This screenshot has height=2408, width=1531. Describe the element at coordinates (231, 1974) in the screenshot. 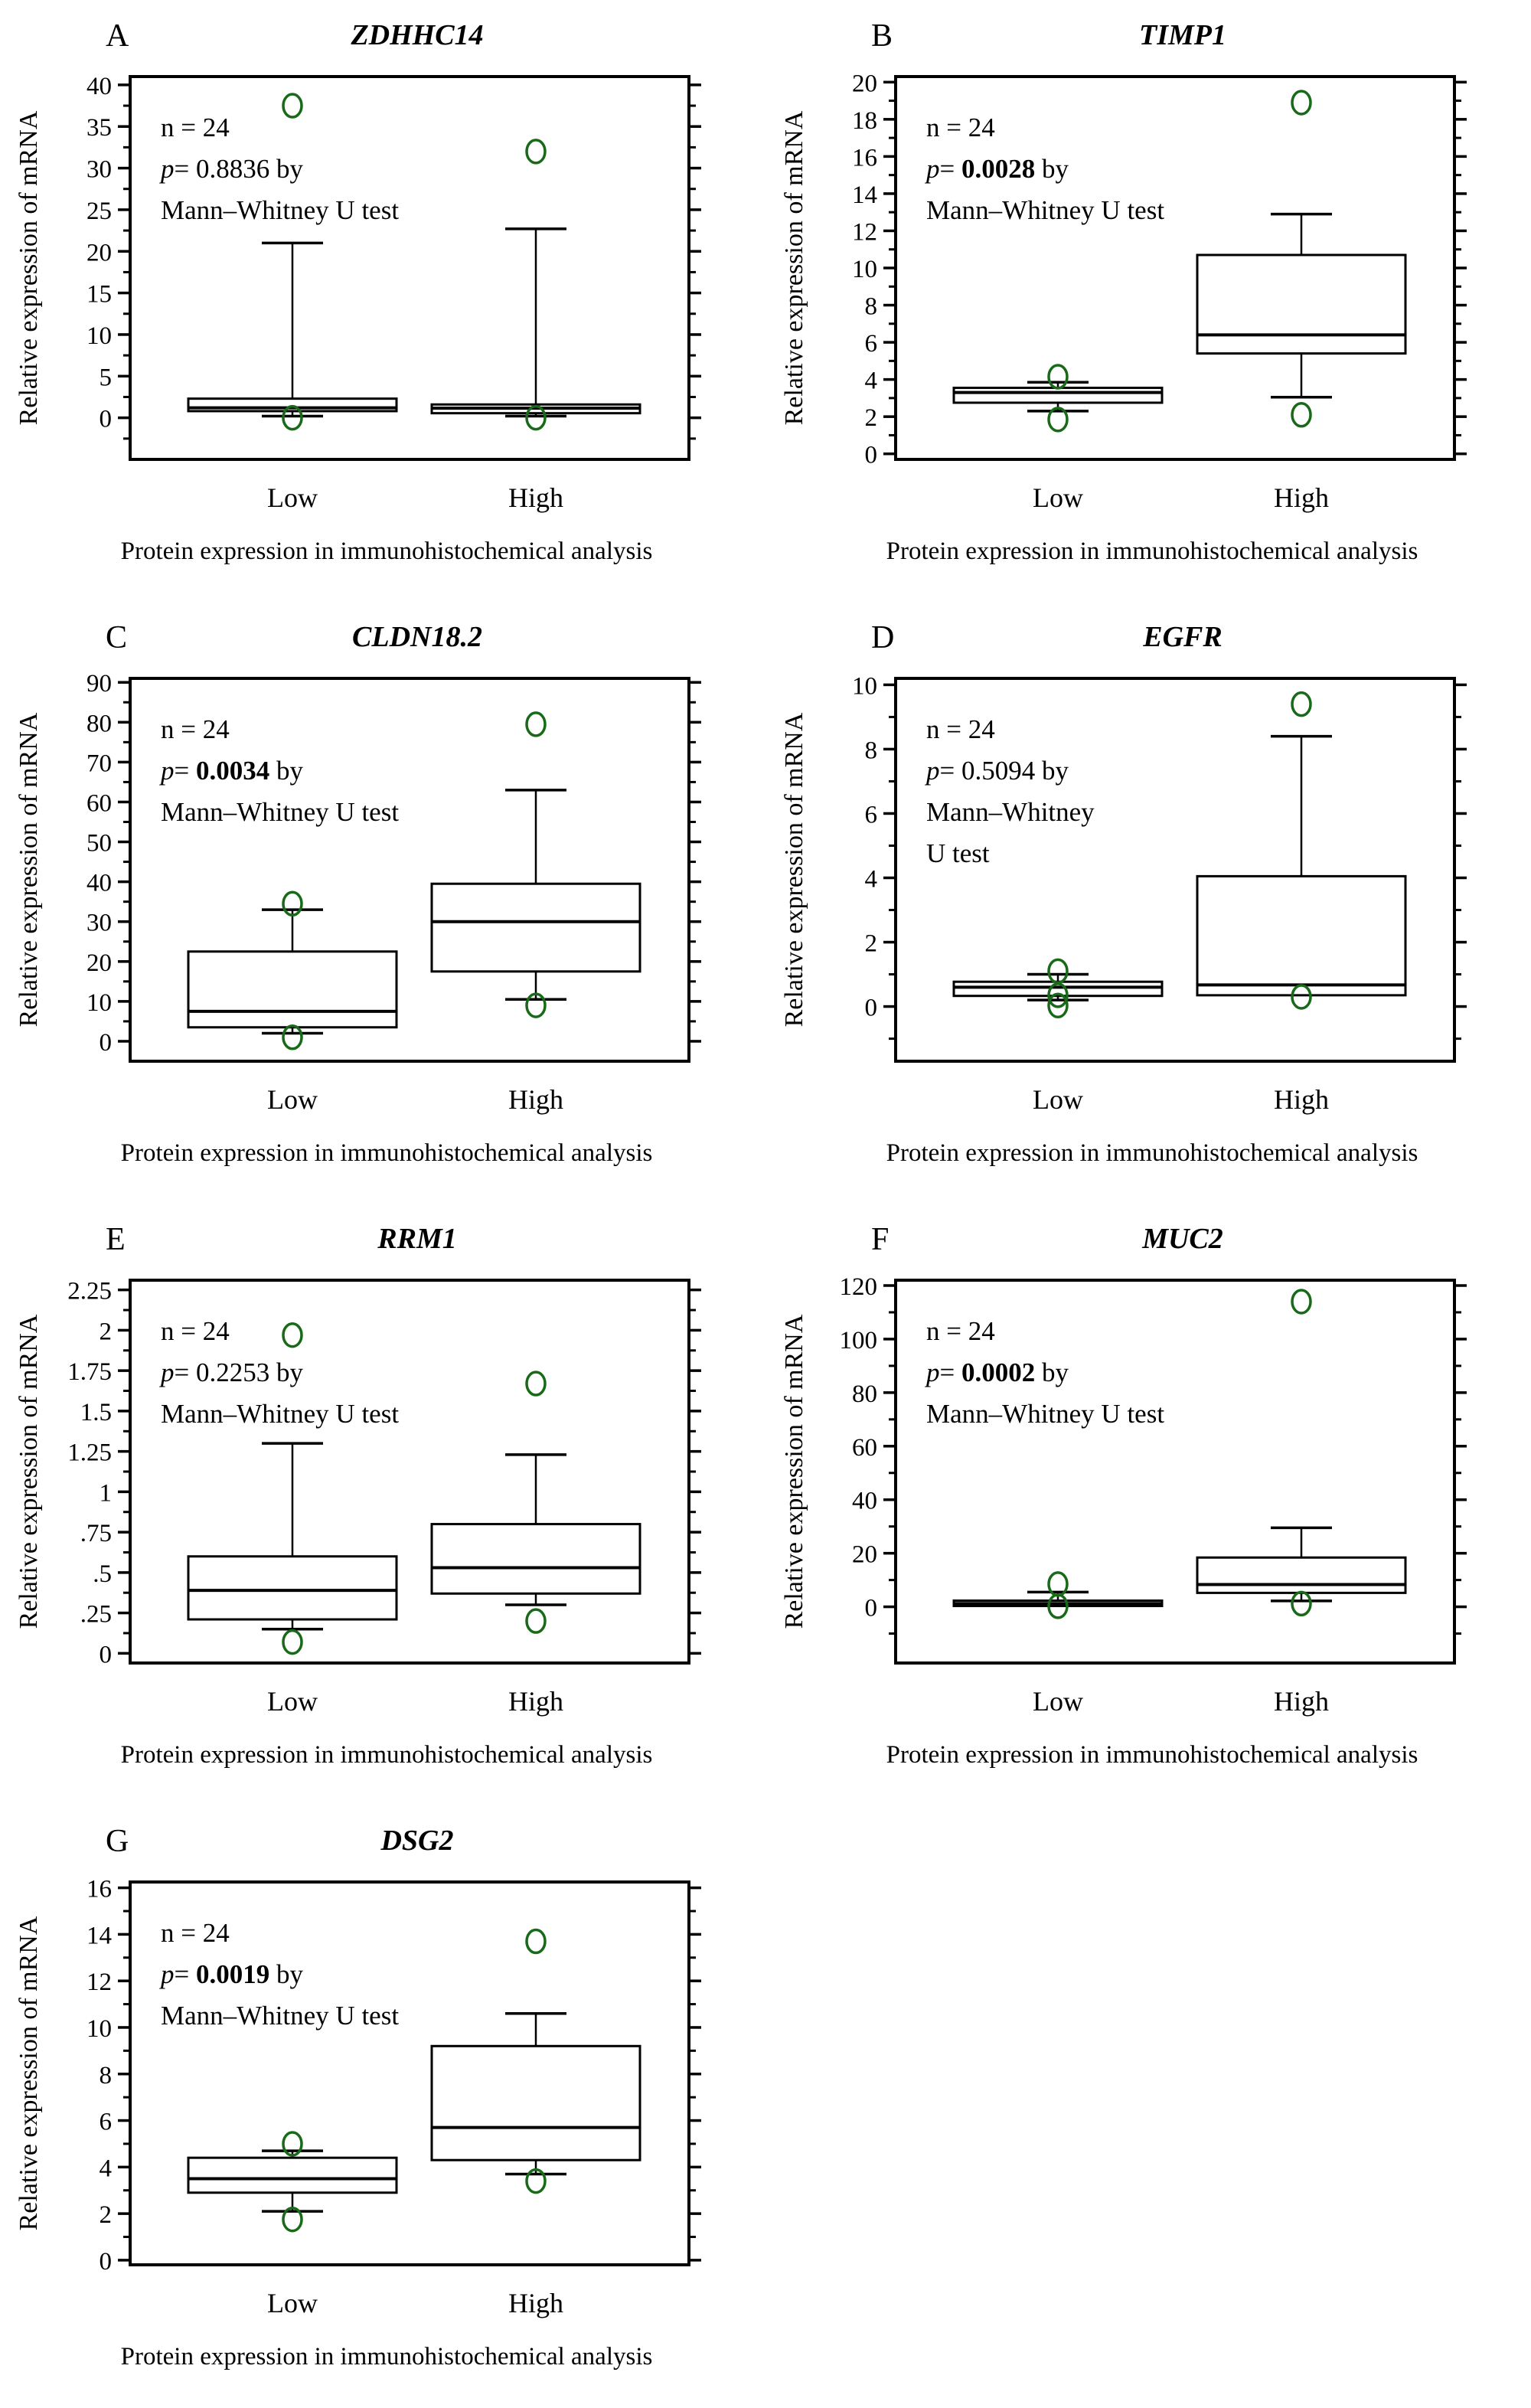

I see `p-value-text: p= 0.0019 by` at that location.